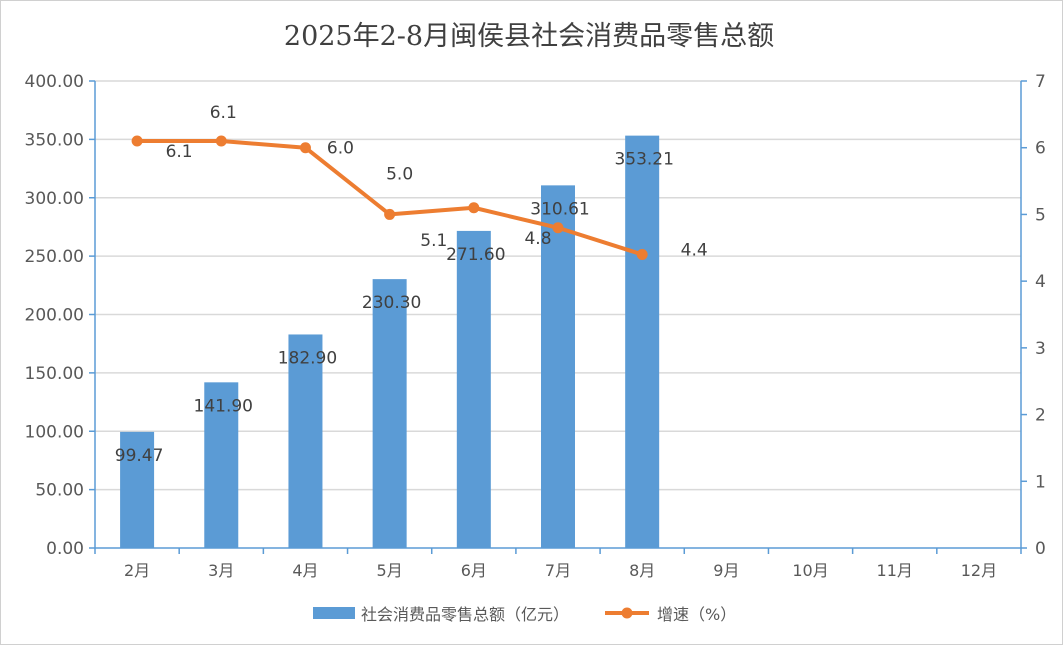  I want to click on bar-value-label: 182.90, so click(307, 358).